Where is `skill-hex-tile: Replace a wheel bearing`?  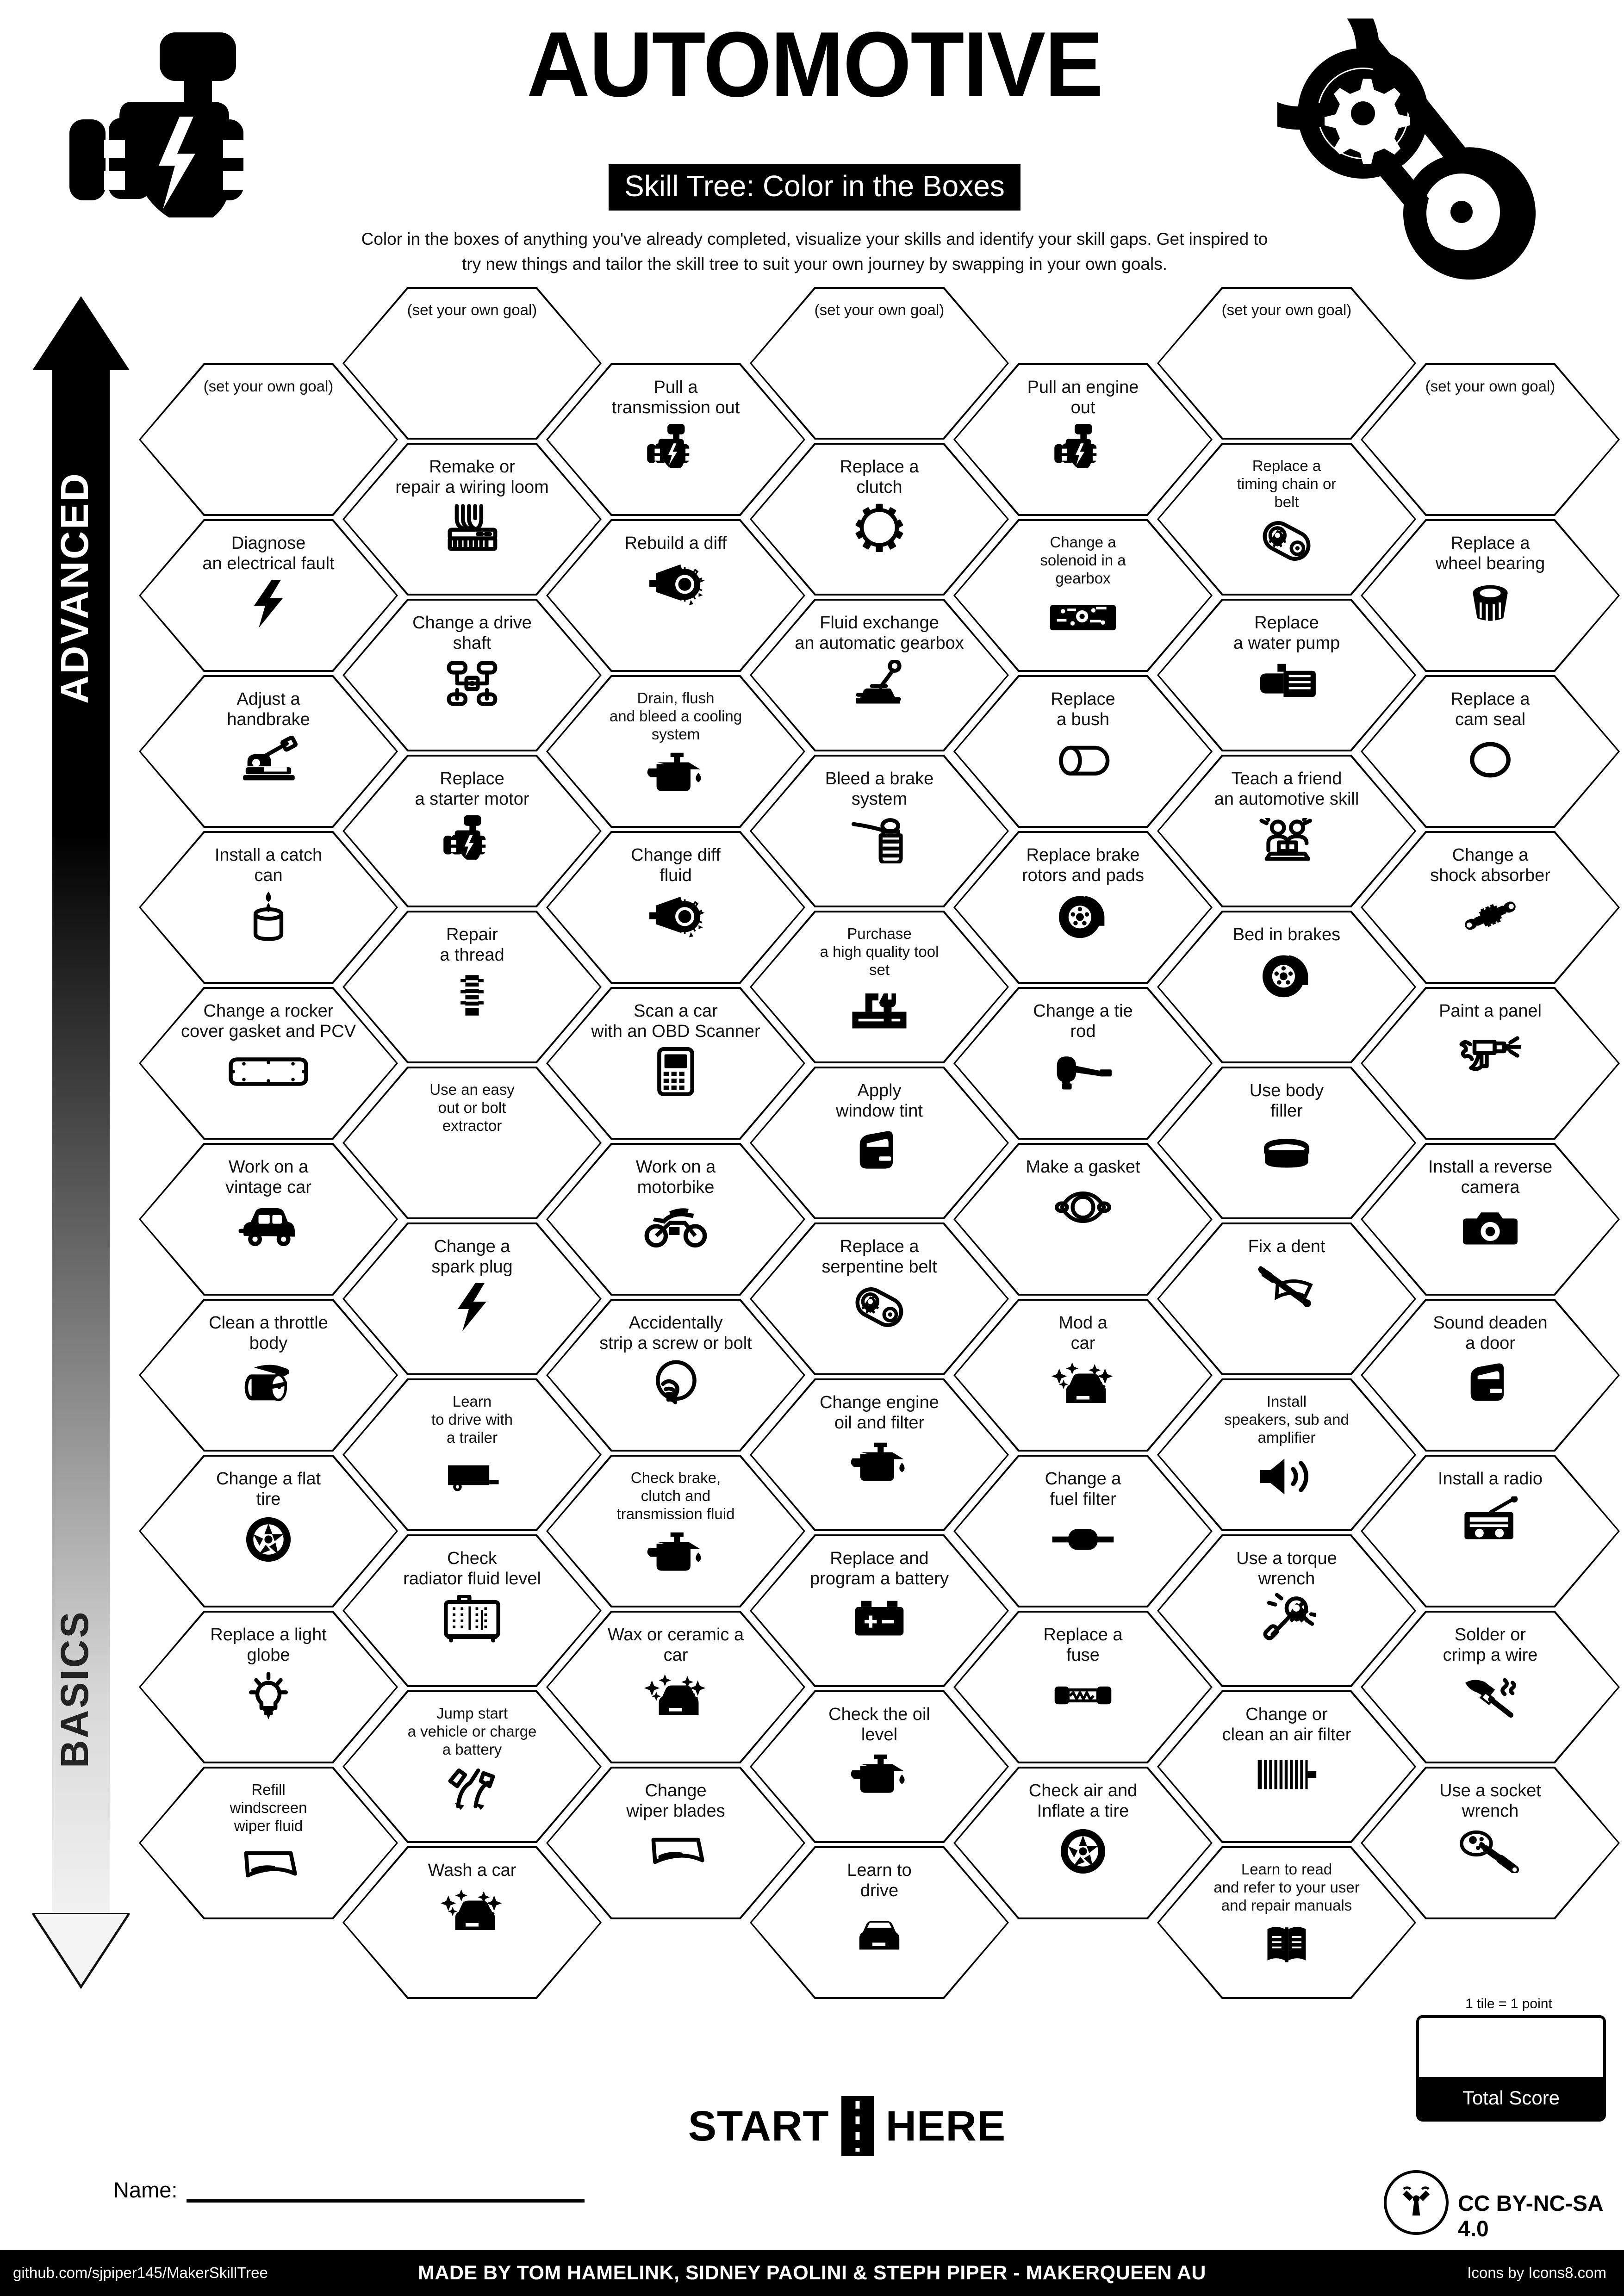
skill-hex-tile: Replace a wheel bearing is located at coordinates (1490, 596).